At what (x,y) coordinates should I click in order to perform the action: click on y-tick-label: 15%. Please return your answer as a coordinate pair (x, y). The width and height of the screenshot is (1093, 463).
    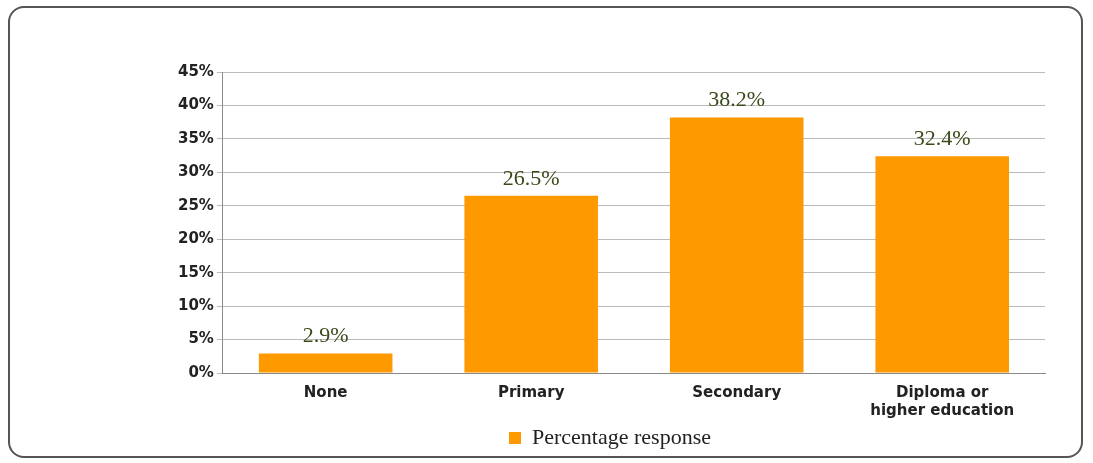
    Looking at the image, I should click on (196, 271).